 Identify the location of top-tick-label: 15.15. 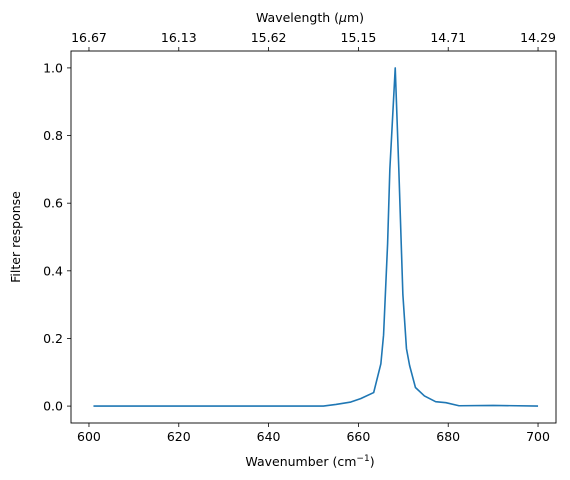
(359, 37).